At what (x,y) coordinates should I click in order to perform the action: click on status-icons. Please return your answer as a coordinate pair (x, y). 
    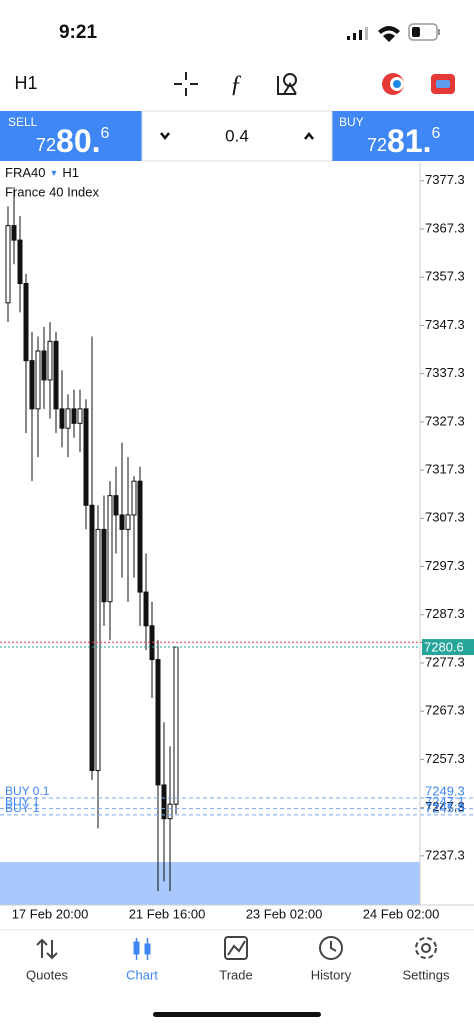
    Looking at the image, I should click on (393, 32).